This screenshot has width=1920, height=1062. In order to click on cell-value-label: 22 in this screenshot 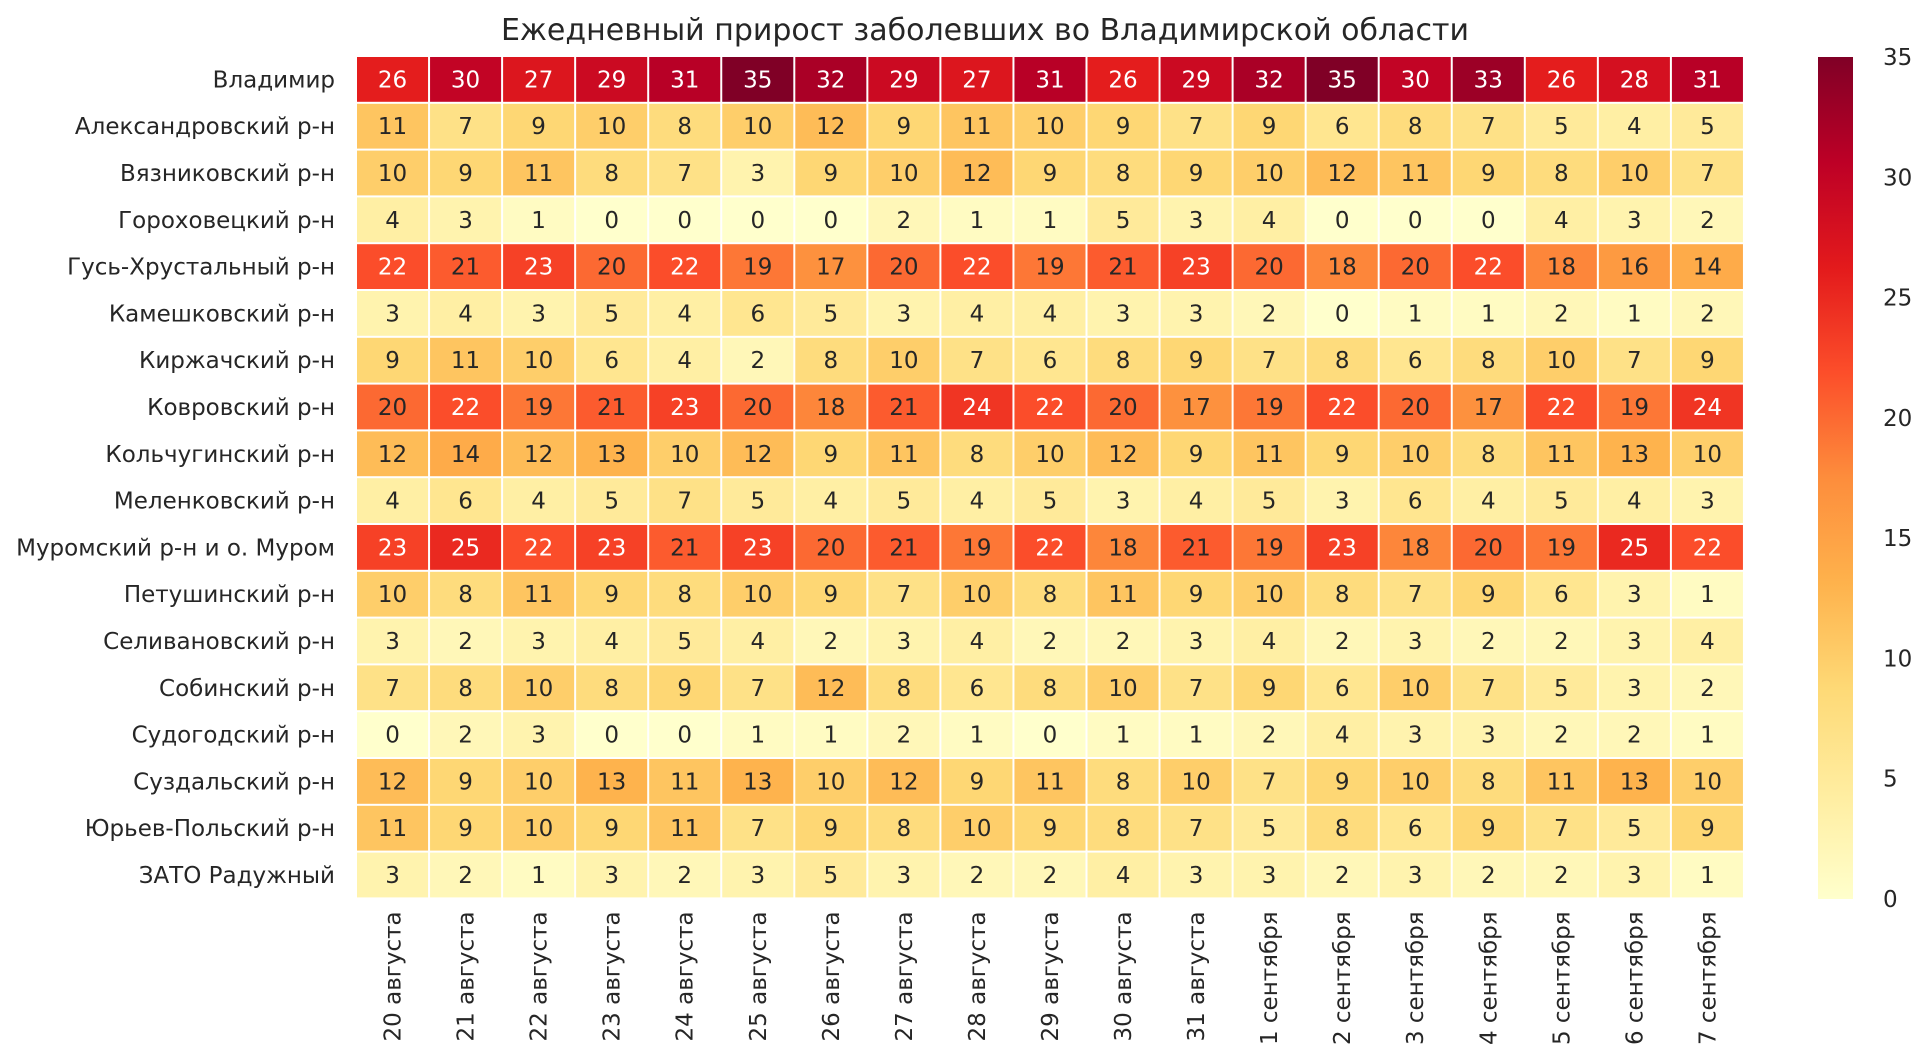, I will do `click(1049, 408)`.